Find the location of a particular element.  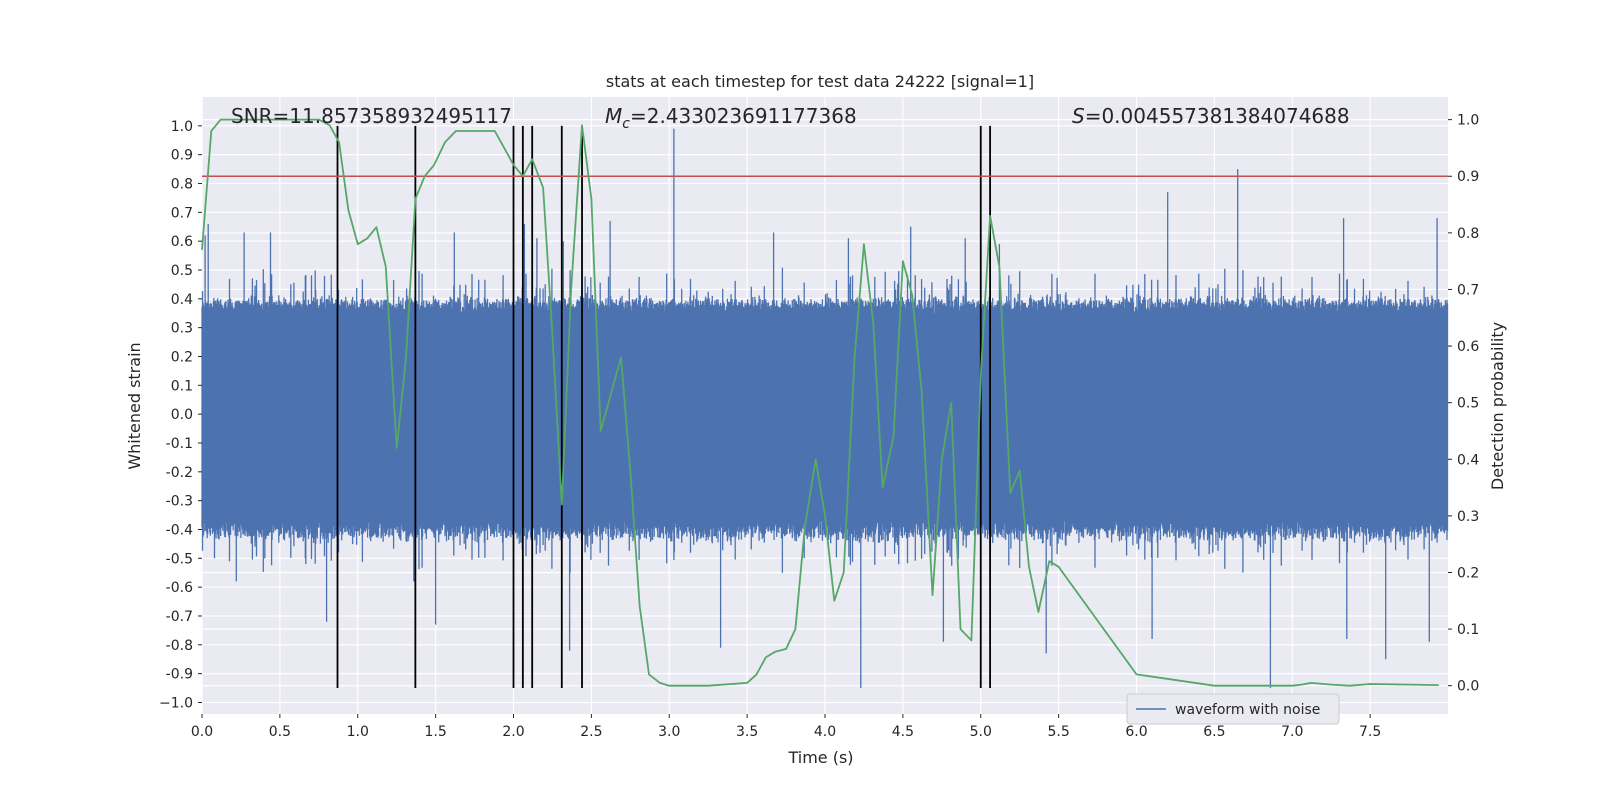

x-tick-label: 2.0 is located at coordinates (513, 732).